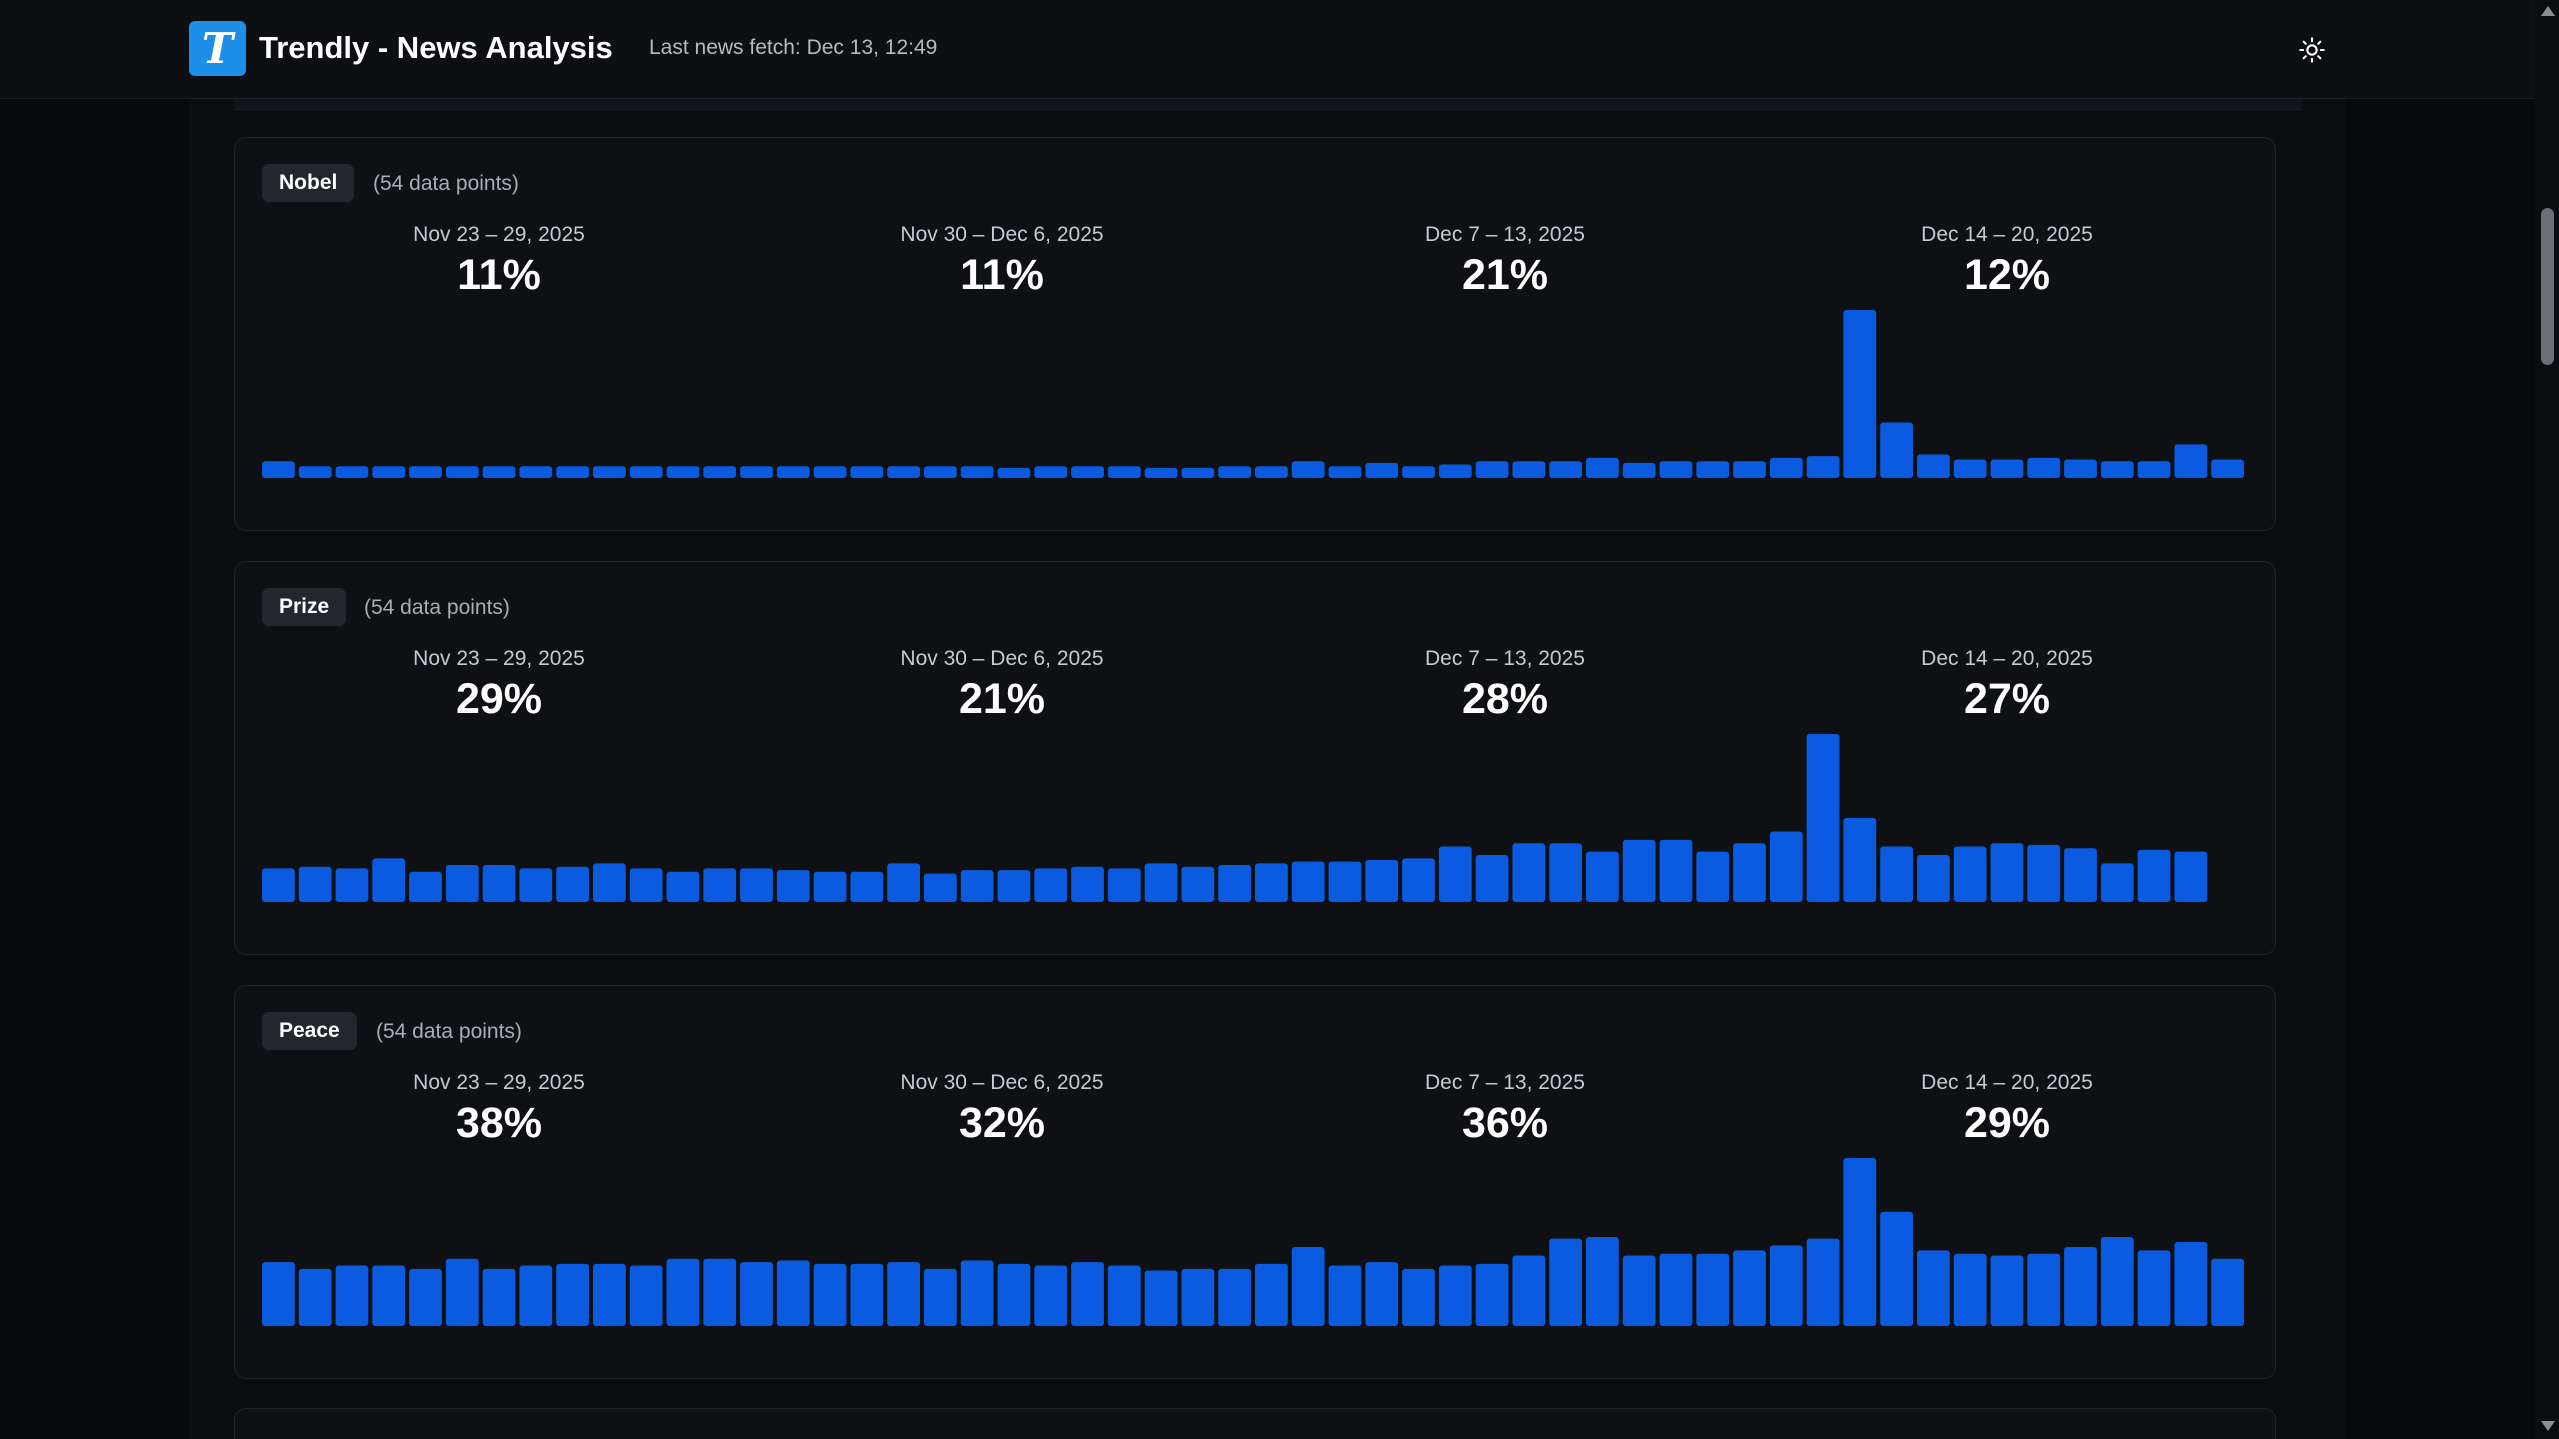 Image resolution: width=2559 pixels, height=1439 pixels. I want to click on scroll-thumb, so click(2547, 286).